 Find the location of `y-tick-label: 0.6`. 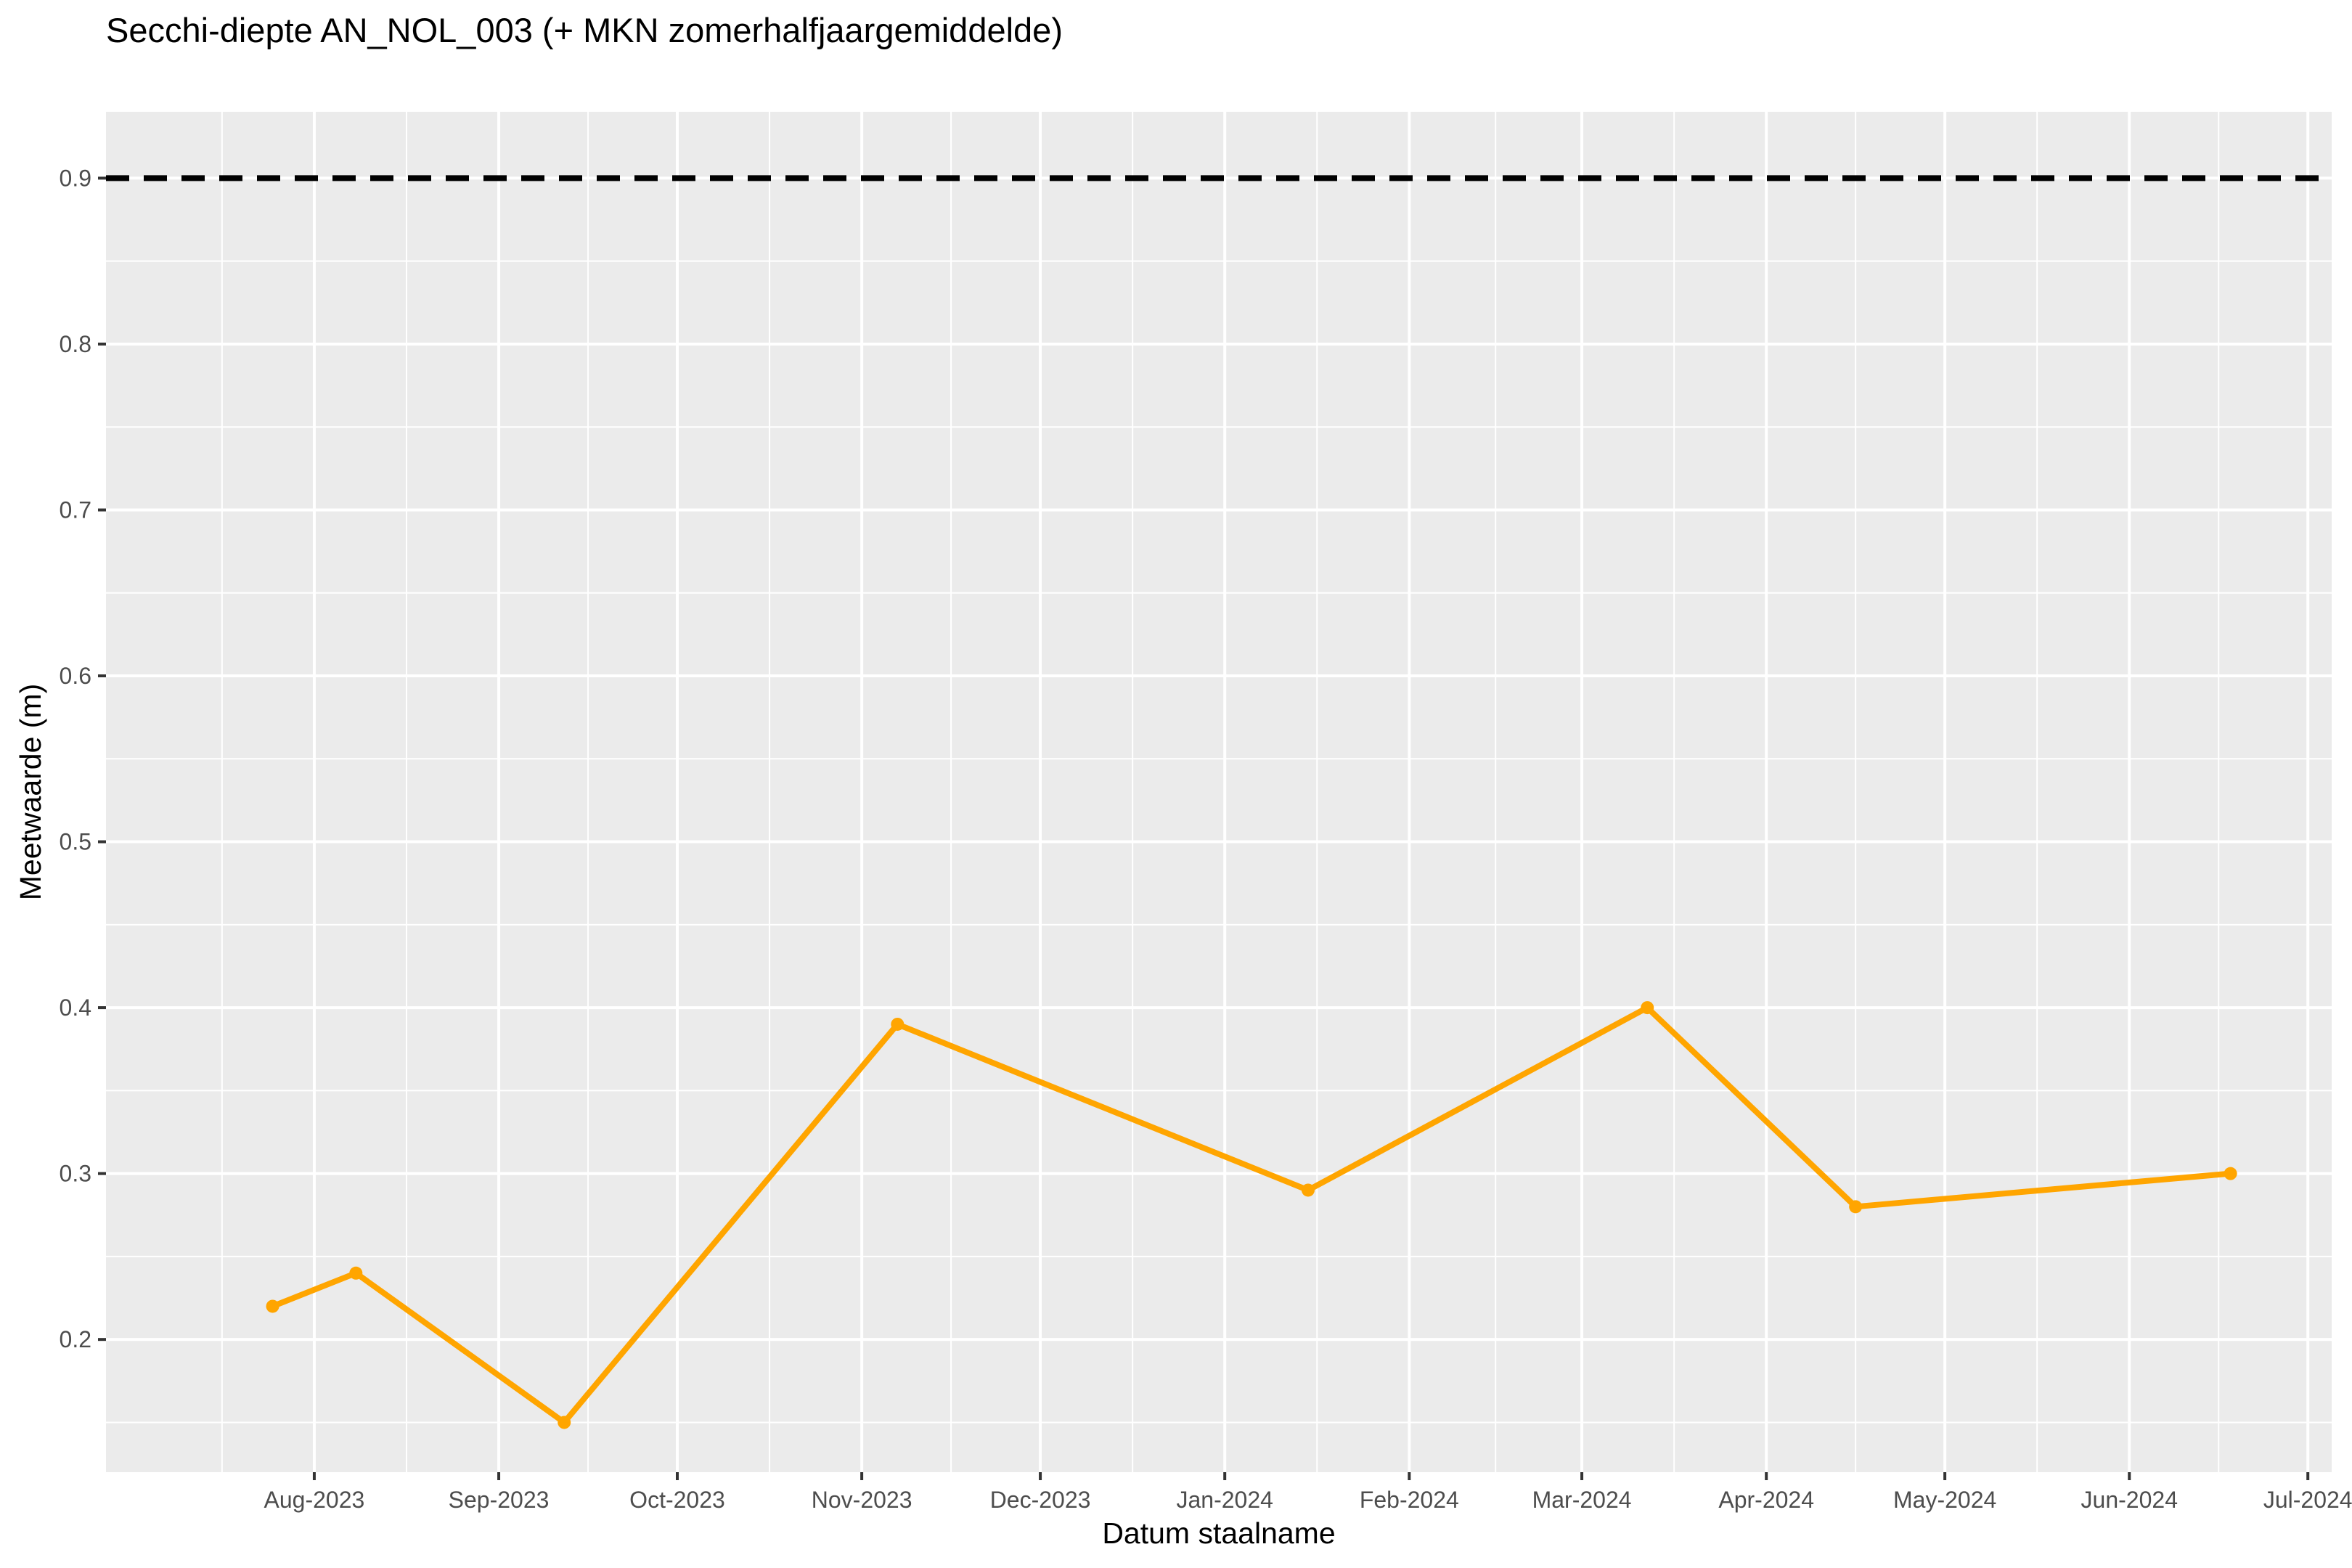

y-tick-label: 0.6 is located at coordinates (76, 676).